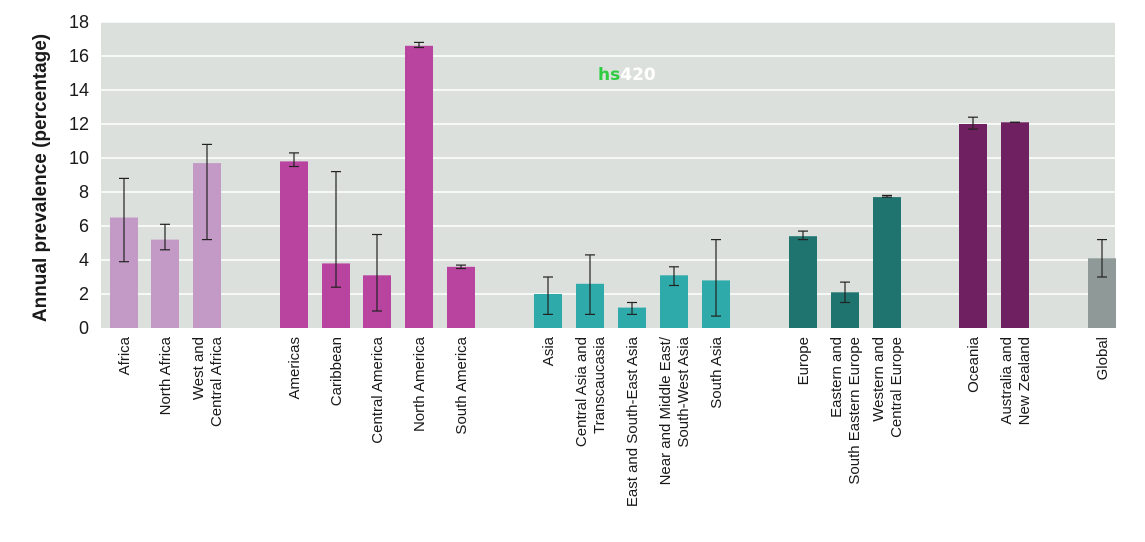  Describe the element at coordinates (198, 368) in the screenshot. I see `x-tick-label: West and` at that location.